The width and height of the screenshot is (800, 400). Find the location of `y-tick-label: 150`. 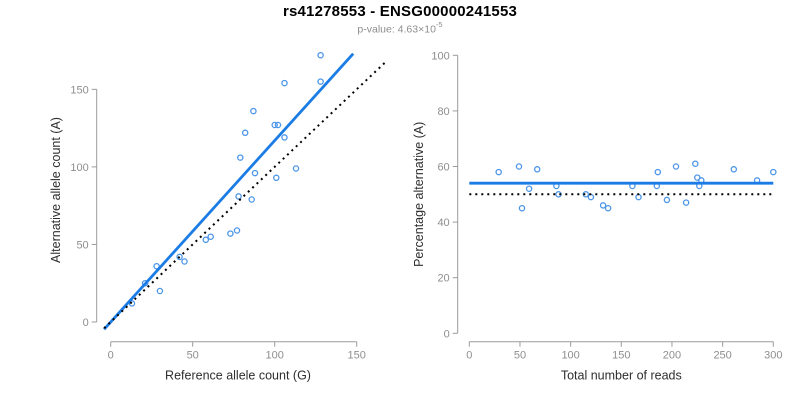

y-tick-label: 150 is located at coordinates (79, 90).